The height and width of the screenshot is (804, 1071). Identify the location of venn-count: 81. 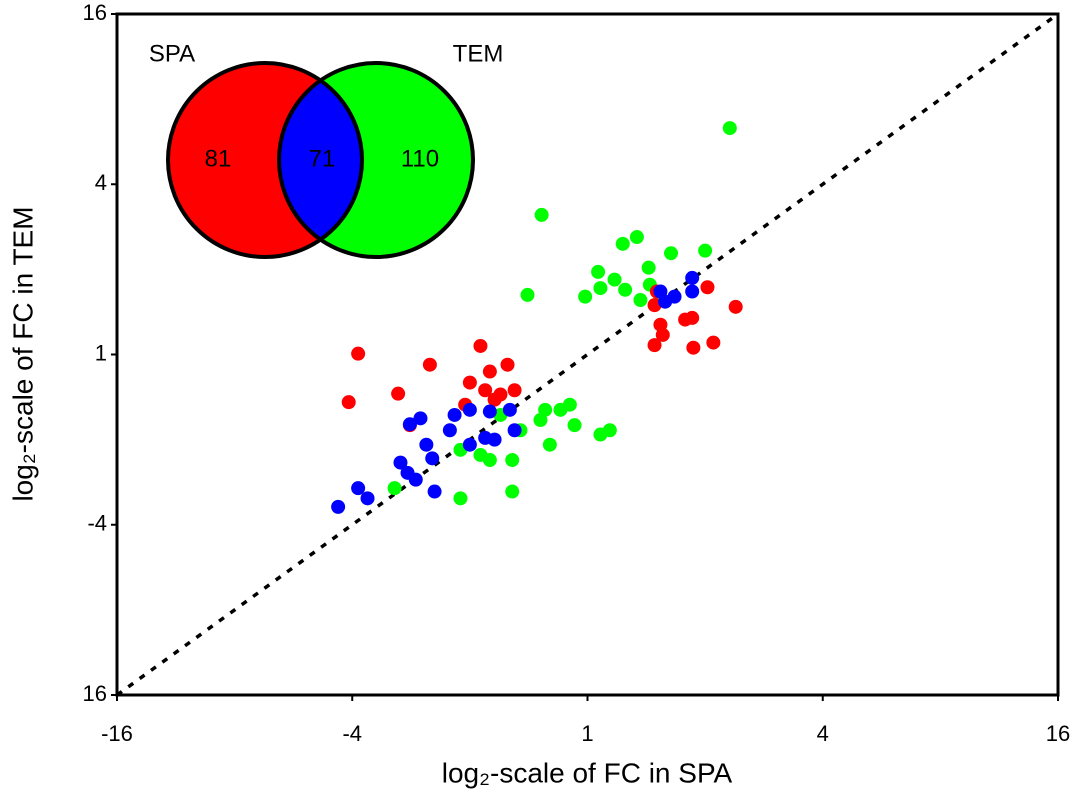
(218, 158).